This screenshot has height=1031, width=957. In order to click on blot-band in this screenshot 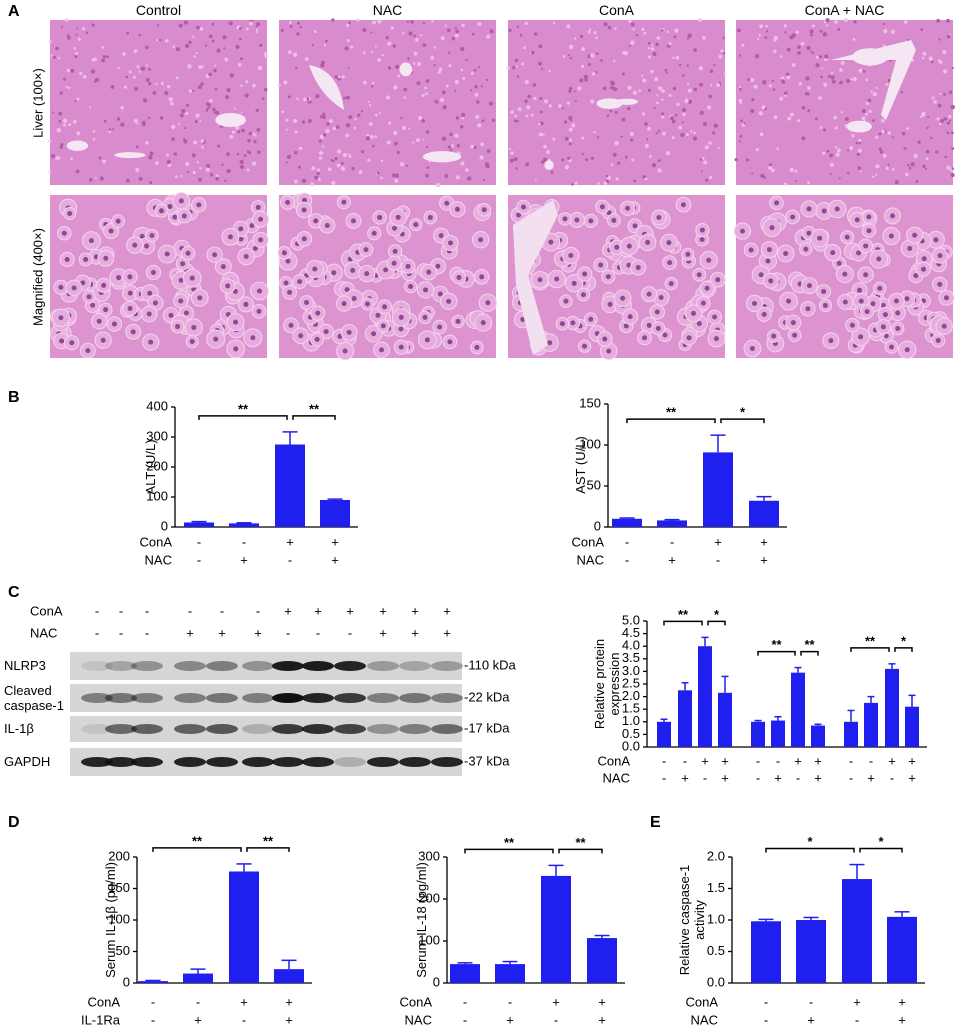, I will do `click(97, 729)`.